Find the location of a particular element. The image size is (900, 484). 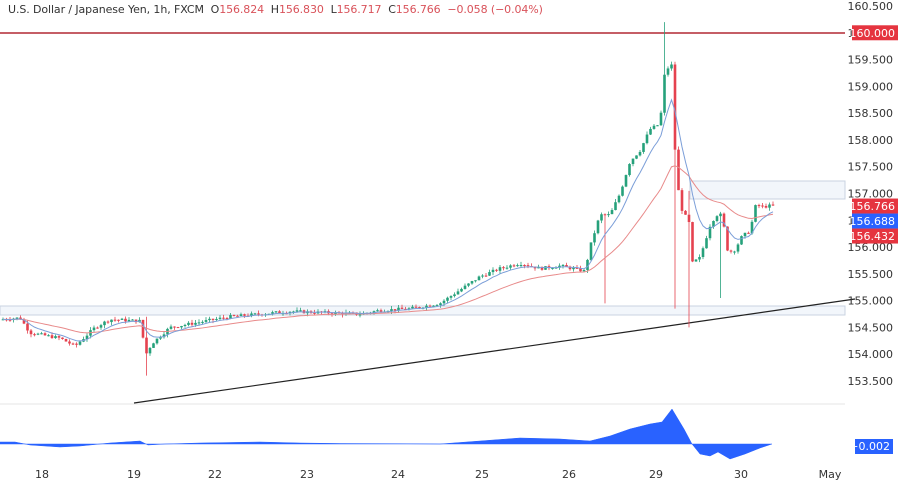

price-tick: 154.500 is located at coordinates (871, 327).